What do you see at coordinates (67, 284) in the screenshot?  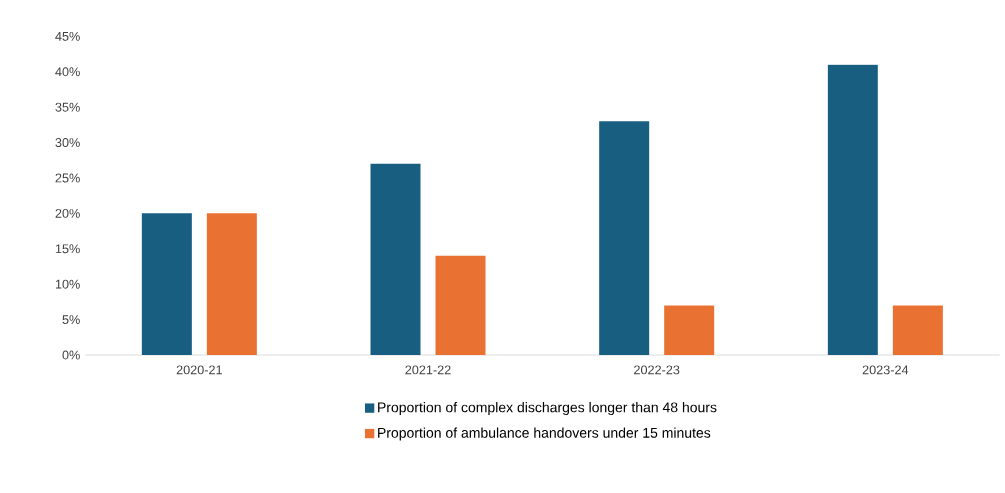 I see `y-tick-label: 10%` at bounding box center [67, 284].